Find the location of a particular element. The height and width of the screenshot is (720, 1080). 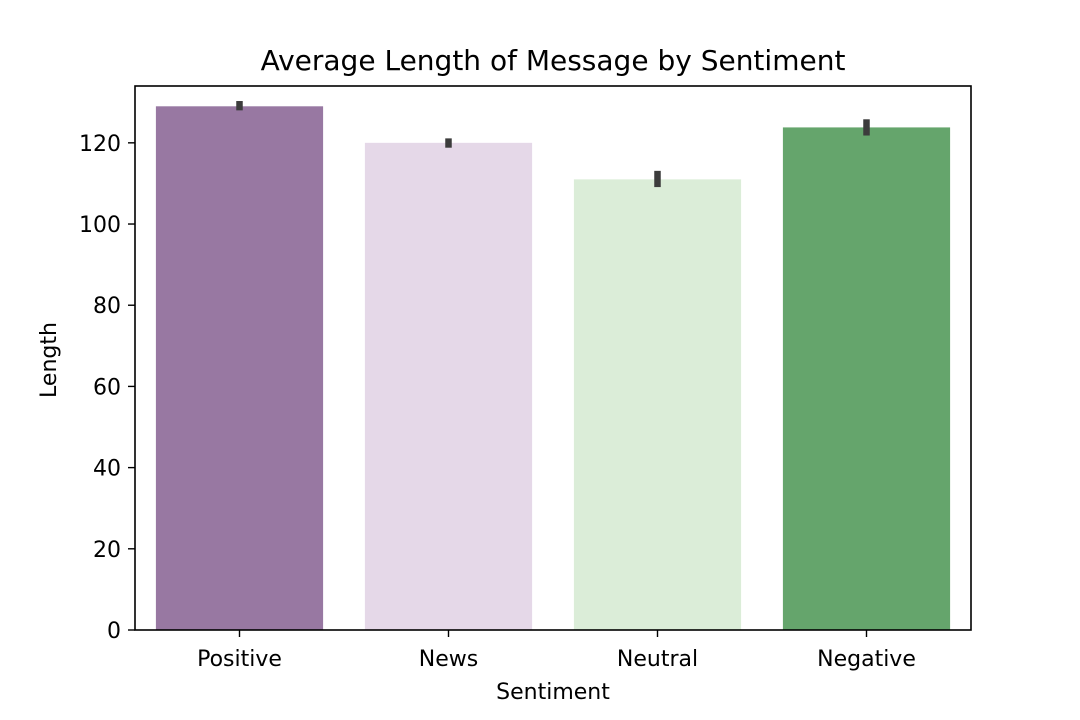

x-tick-label-news: News is located at coordinates (448, 659).